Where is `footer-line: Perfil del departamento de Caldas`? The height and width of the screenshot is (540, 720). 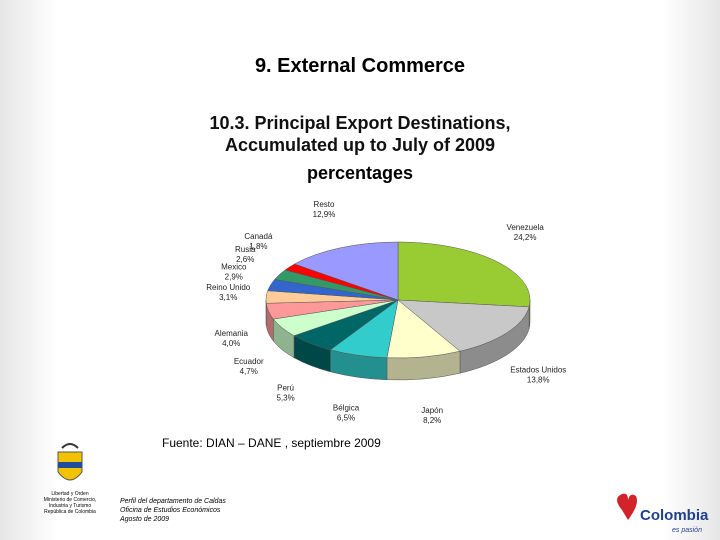
footer-line: Perfil del departamento de Caldas is located at coordinates (173, 501).